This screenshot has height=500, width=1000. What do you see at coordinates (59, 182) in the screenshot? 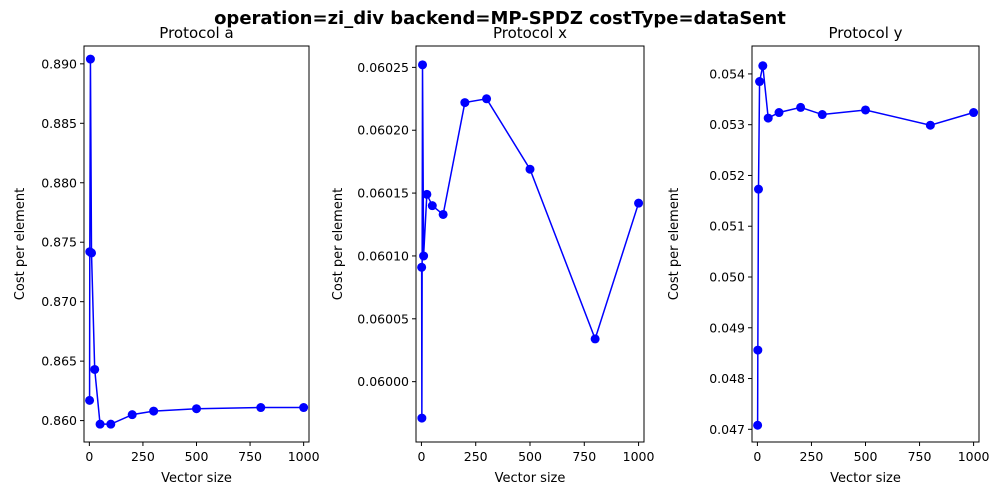
I see `y-tick-label: 0.880` at bounding box center [59, 182].